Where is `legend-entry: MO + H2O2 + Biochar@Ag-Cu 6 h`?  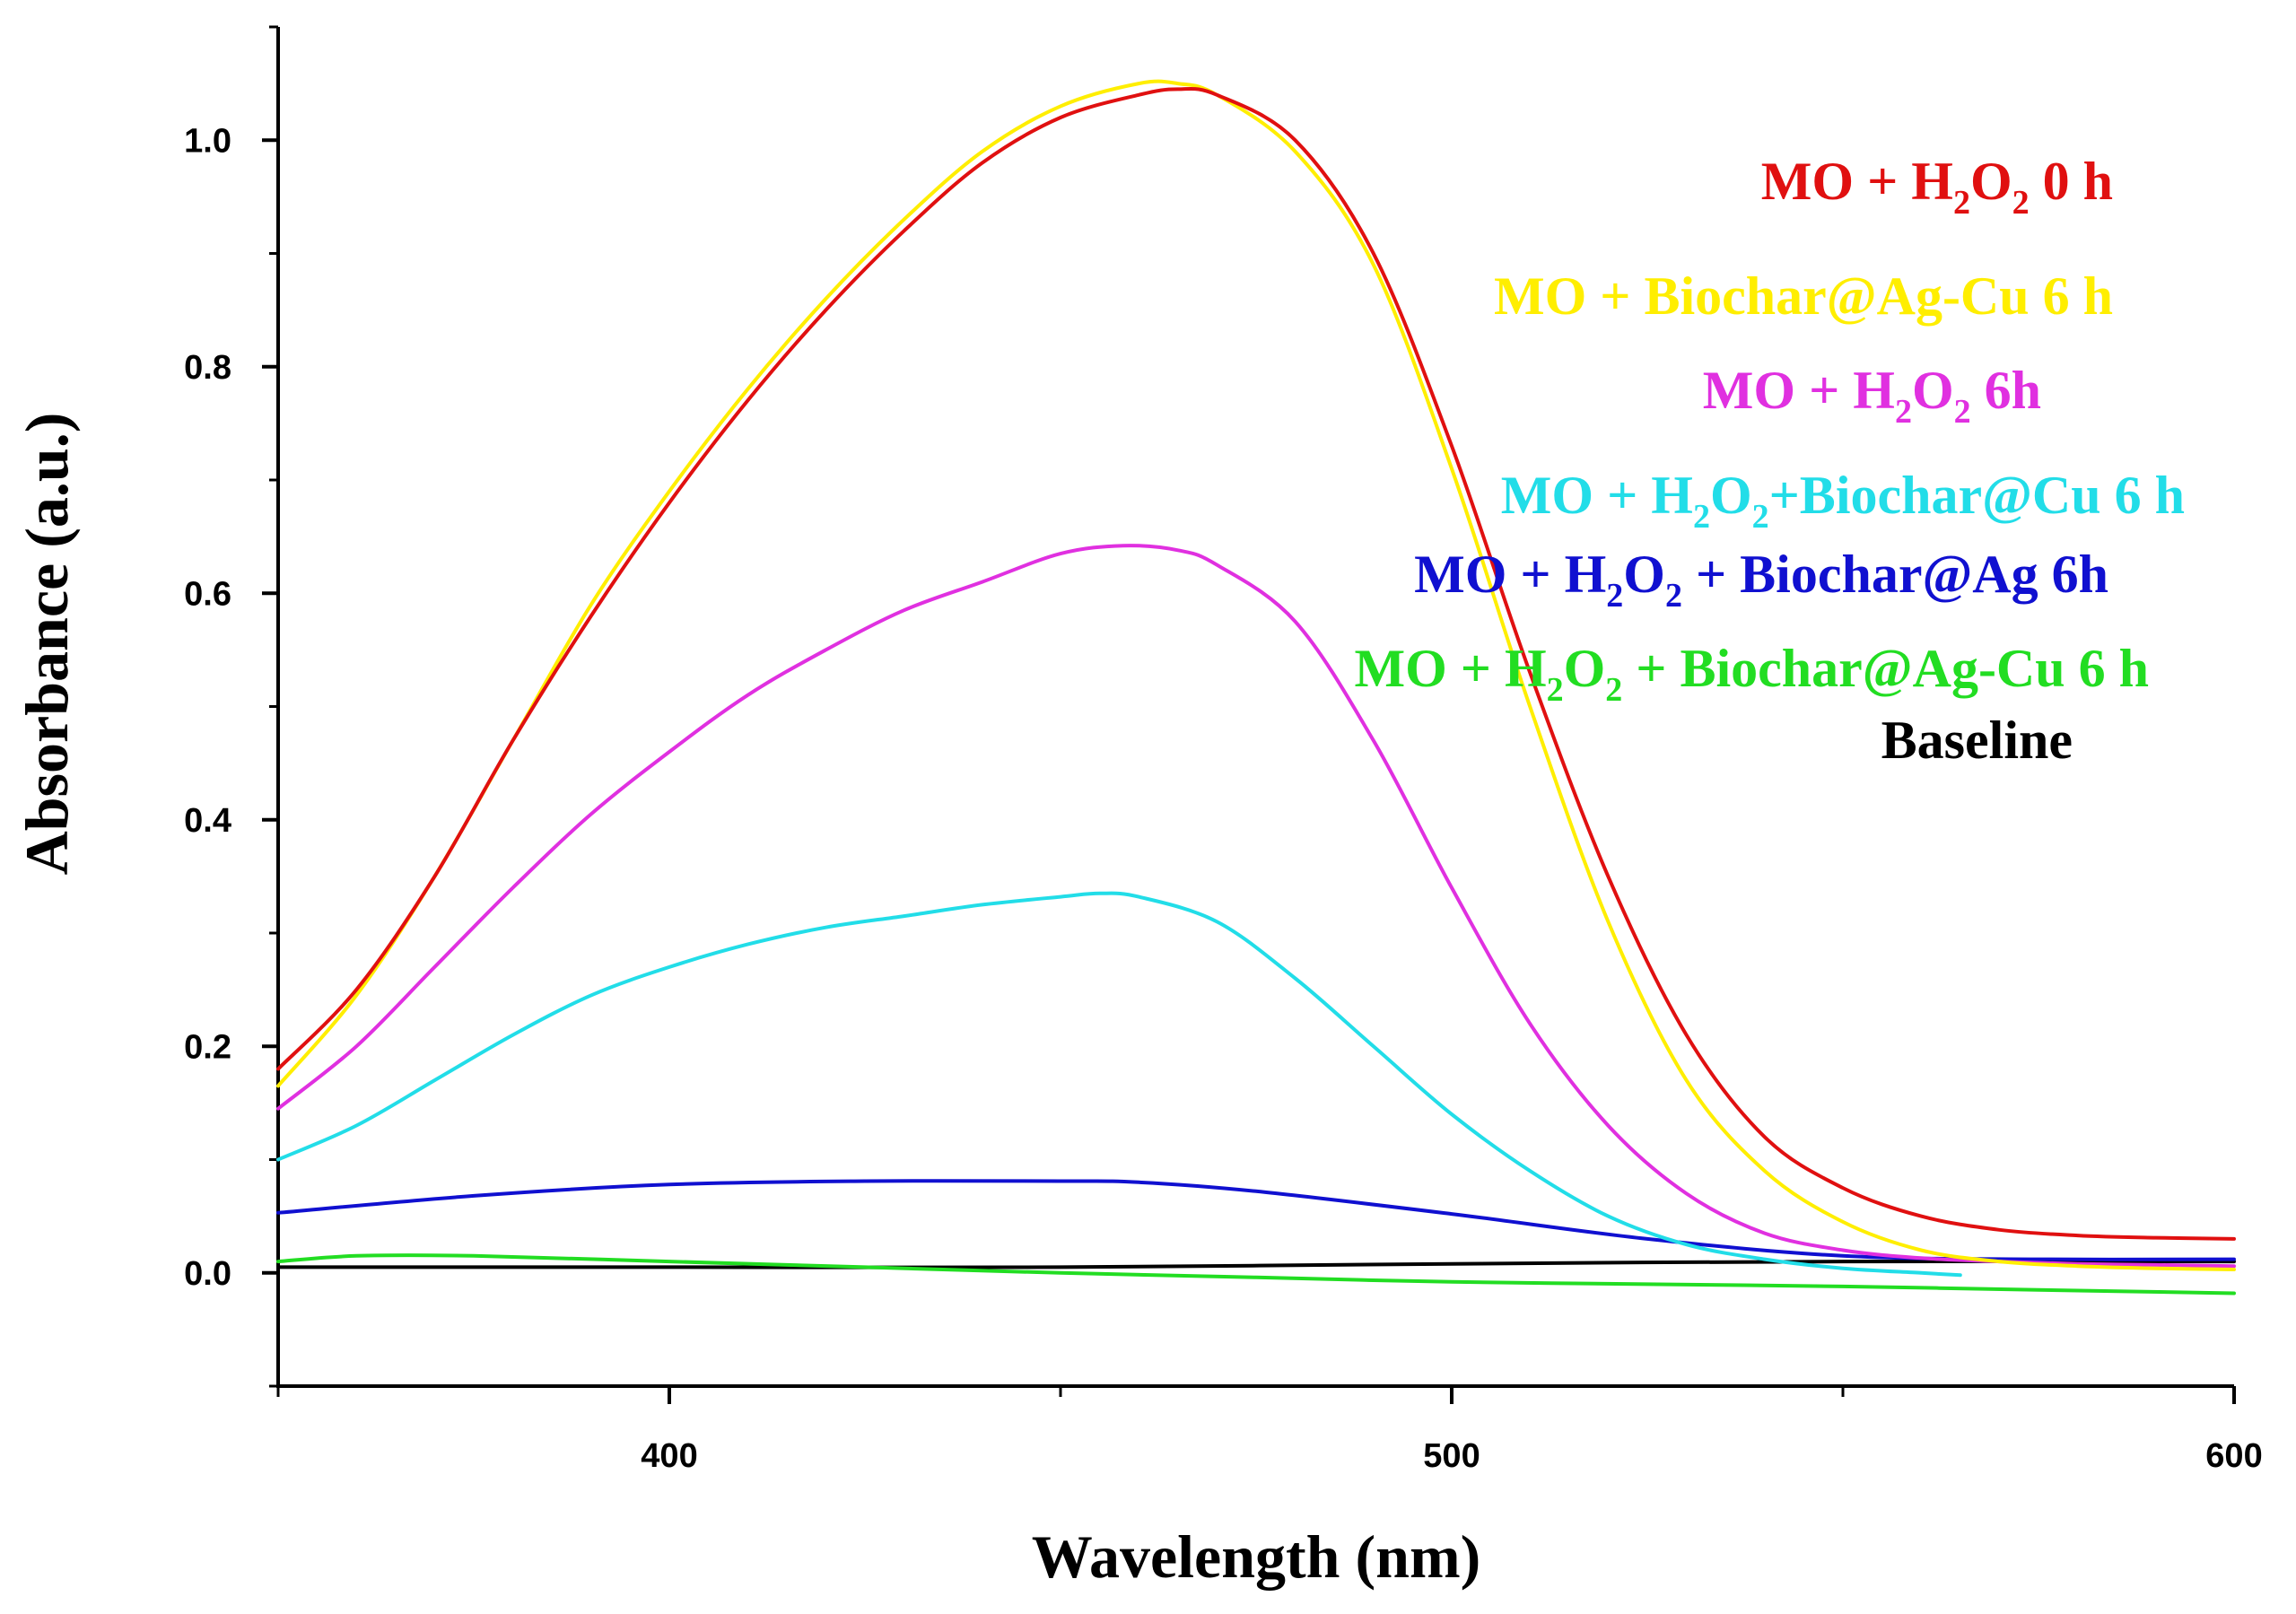 legend-entry: MO + H2O2 + Biochar@Ag-Cu 6 h is located at coordinates (1752, 674).